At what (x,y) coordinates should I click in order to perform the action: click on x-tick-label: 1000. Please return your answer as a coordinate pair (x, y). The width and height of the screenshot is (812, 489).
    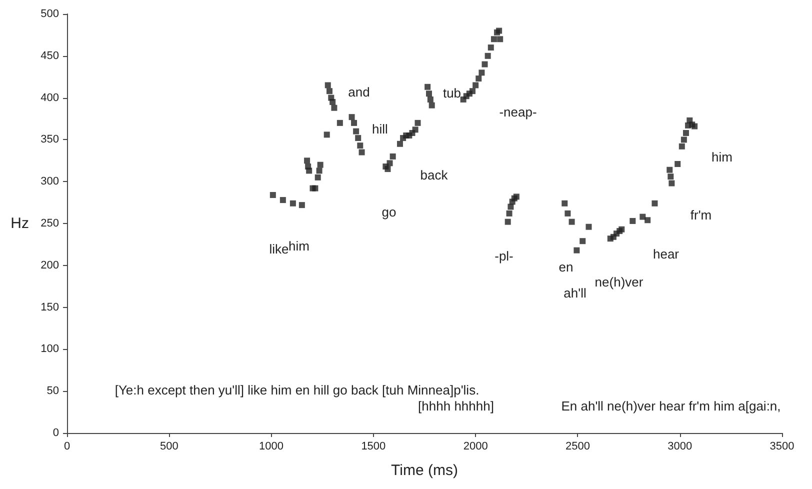
    Looking at the image, I should click on (271, 446).